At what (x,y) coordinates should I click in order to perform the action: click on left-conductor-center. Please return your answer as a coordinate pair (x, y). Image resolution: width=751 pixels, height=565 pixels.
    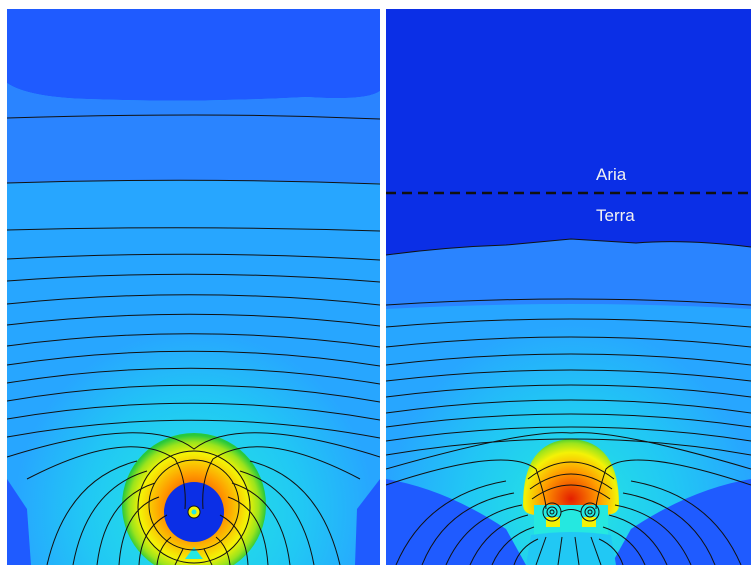
    Looking at the image, I should click on (194, 512).